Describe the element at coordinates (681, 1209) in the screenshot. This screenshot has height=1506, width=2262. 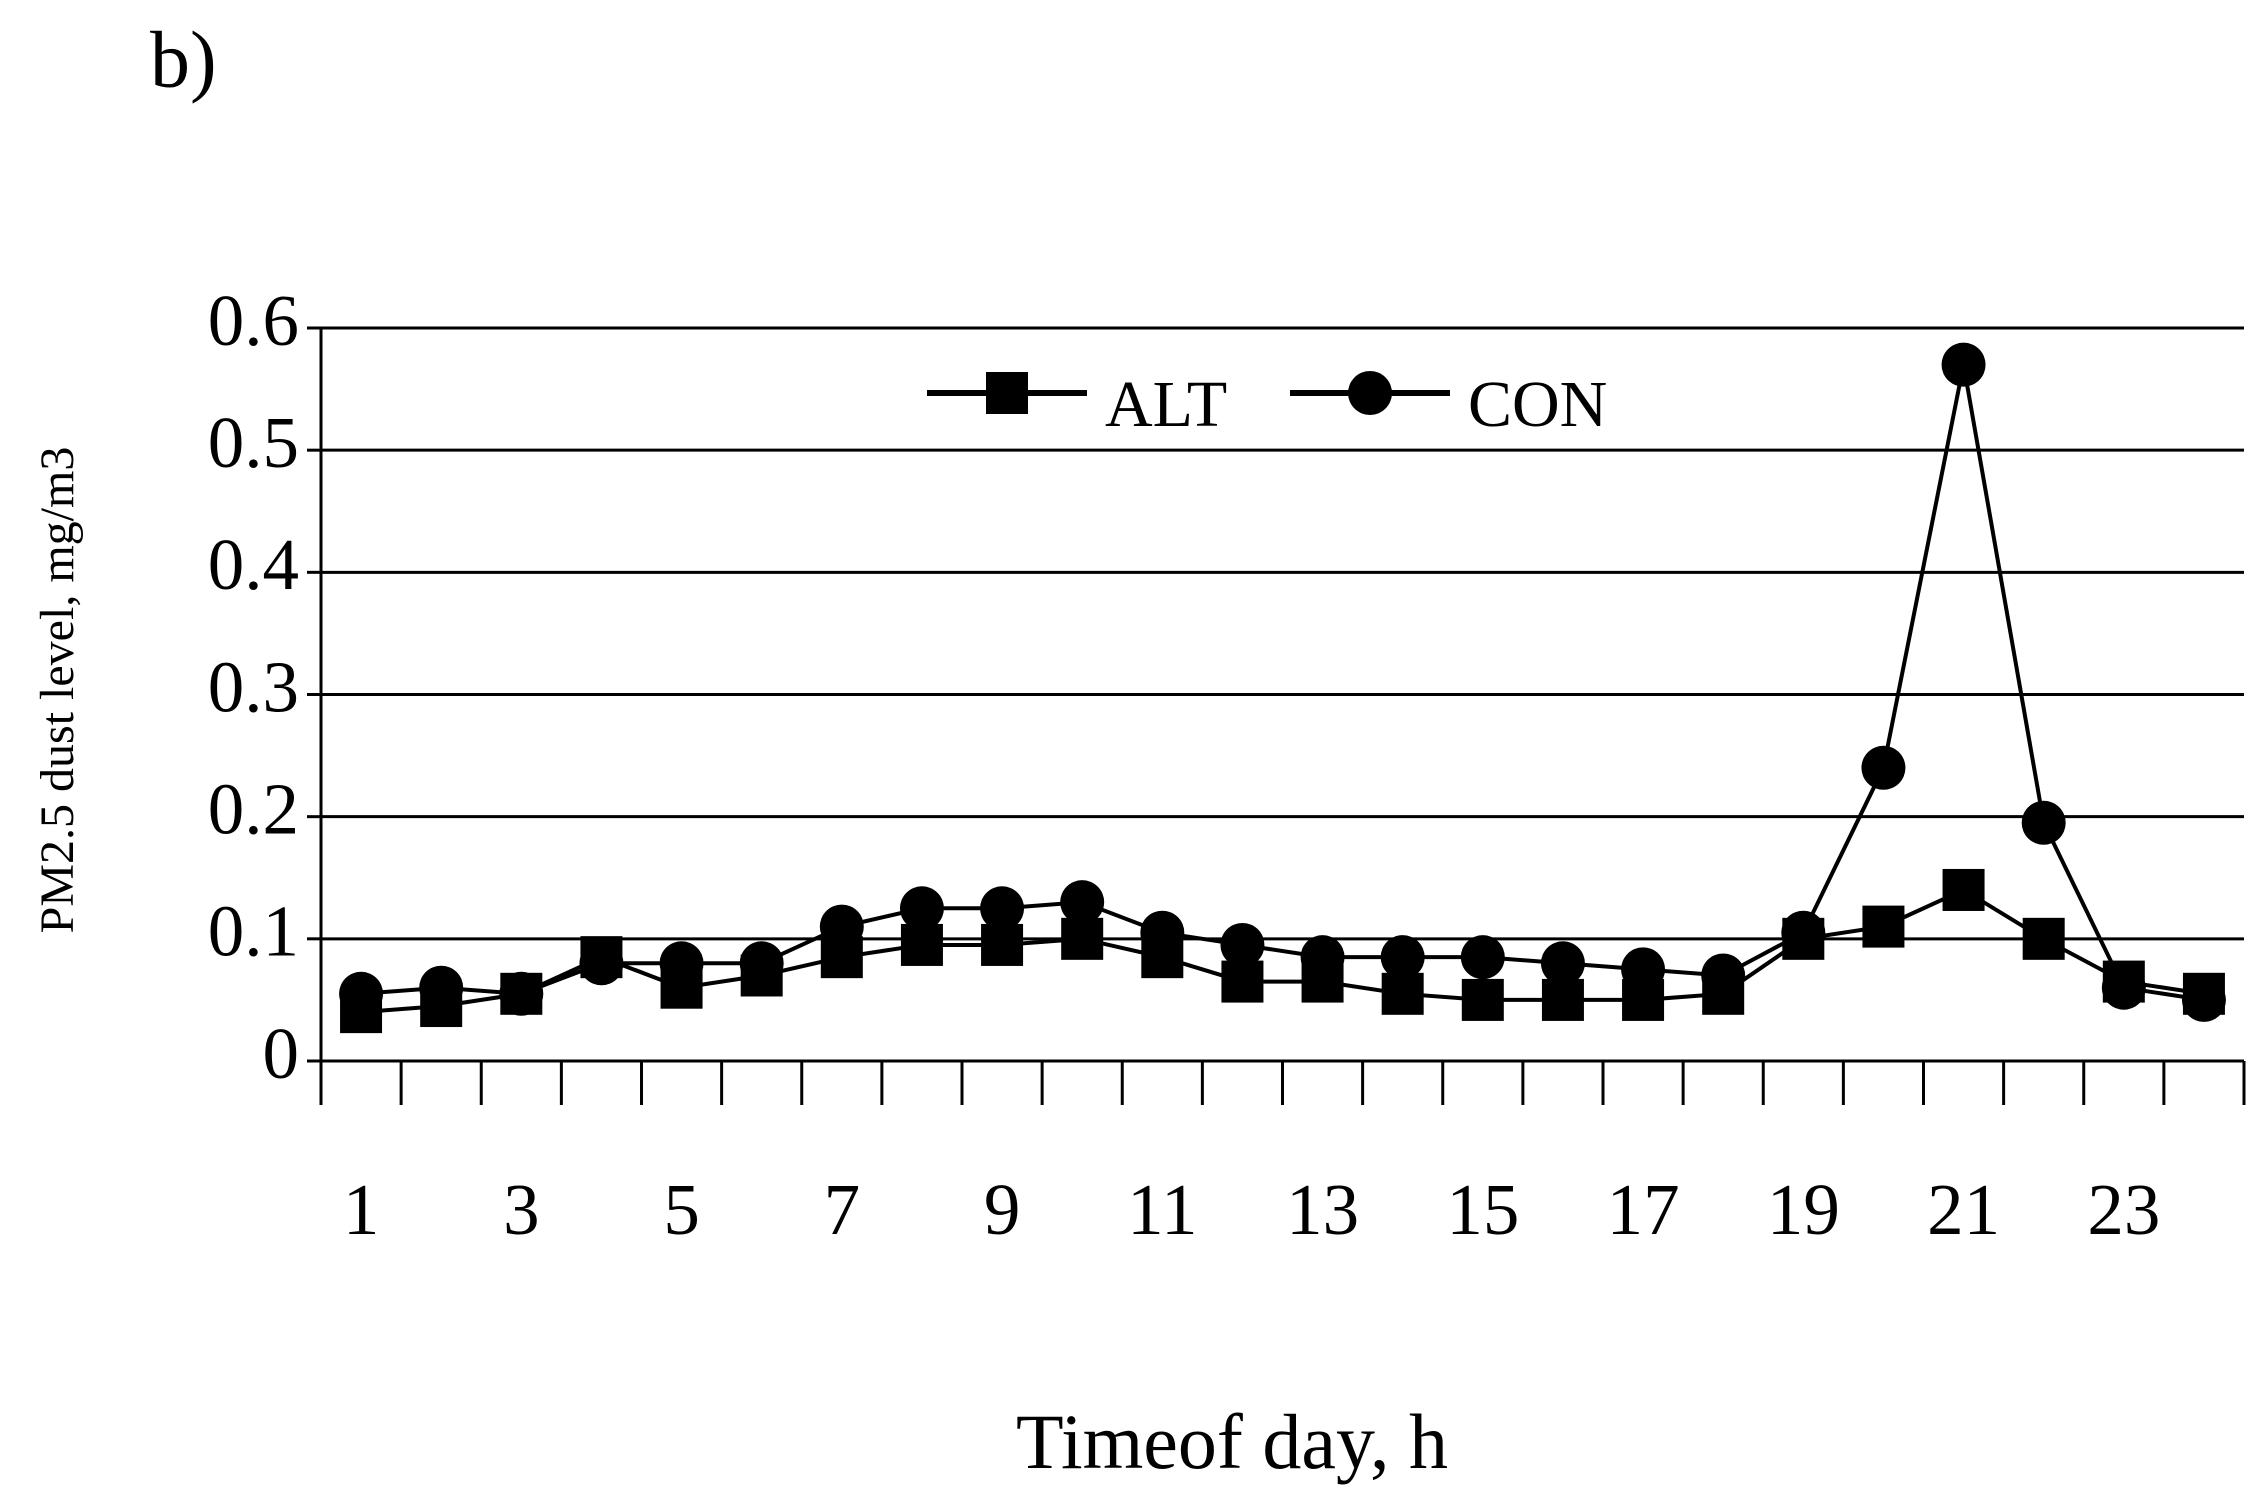
I see `x-tick-label: 5` at that location.